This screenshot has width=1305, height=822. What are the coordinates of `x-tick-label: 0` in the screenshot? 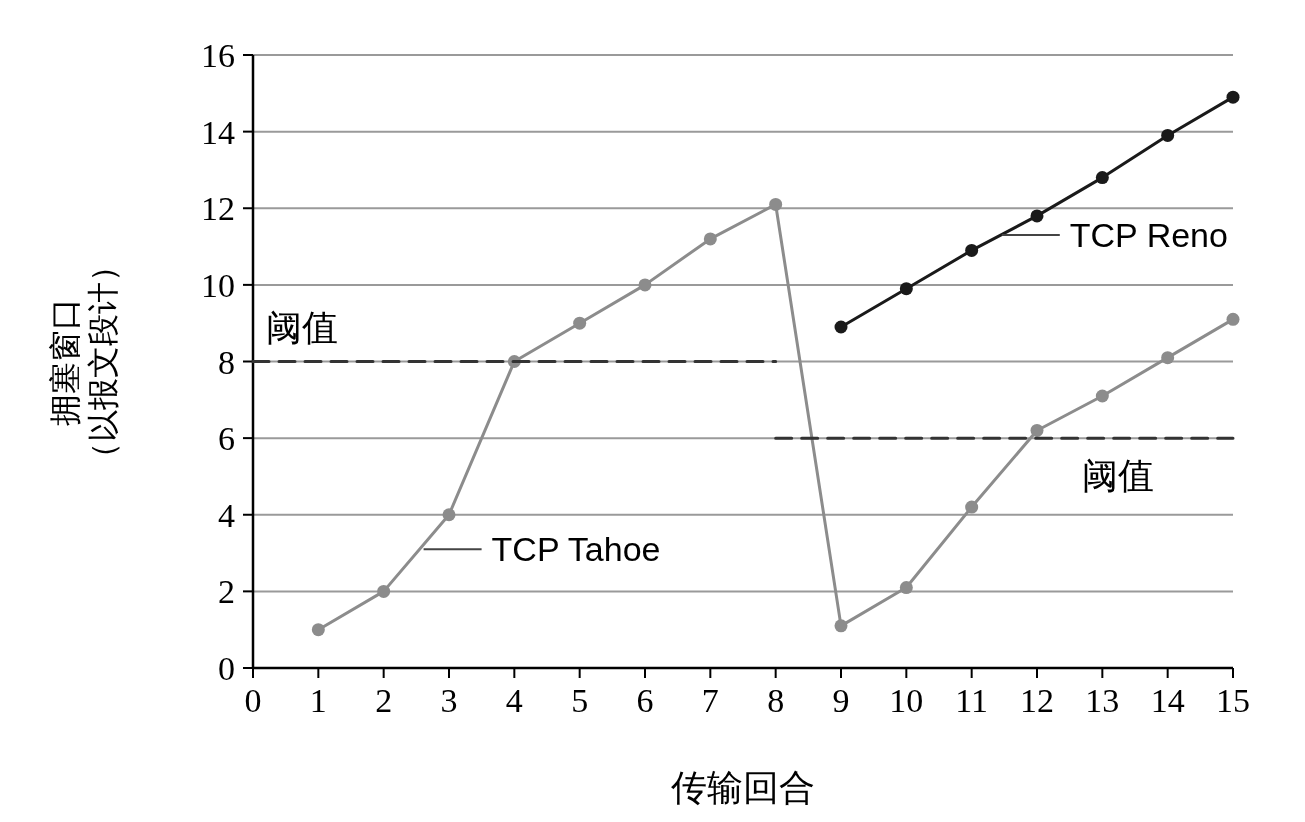 It's located at (253, 700).